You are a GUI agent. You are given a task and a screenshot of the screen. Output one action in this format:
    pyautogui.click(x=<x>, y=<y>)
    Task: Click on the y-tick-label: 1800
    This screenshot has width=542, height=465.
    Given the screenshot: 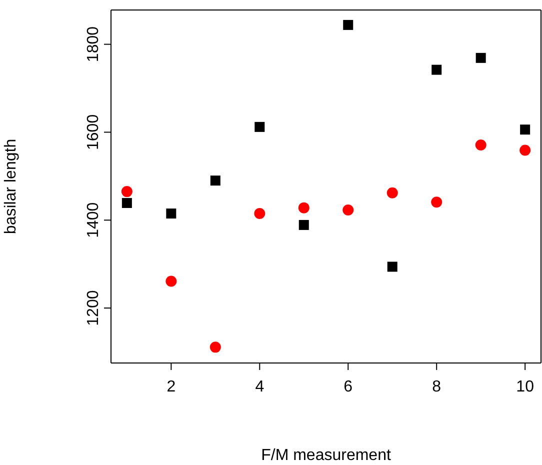 What is the action you would take?
    pyautogui.click(x=93, y=44)
    